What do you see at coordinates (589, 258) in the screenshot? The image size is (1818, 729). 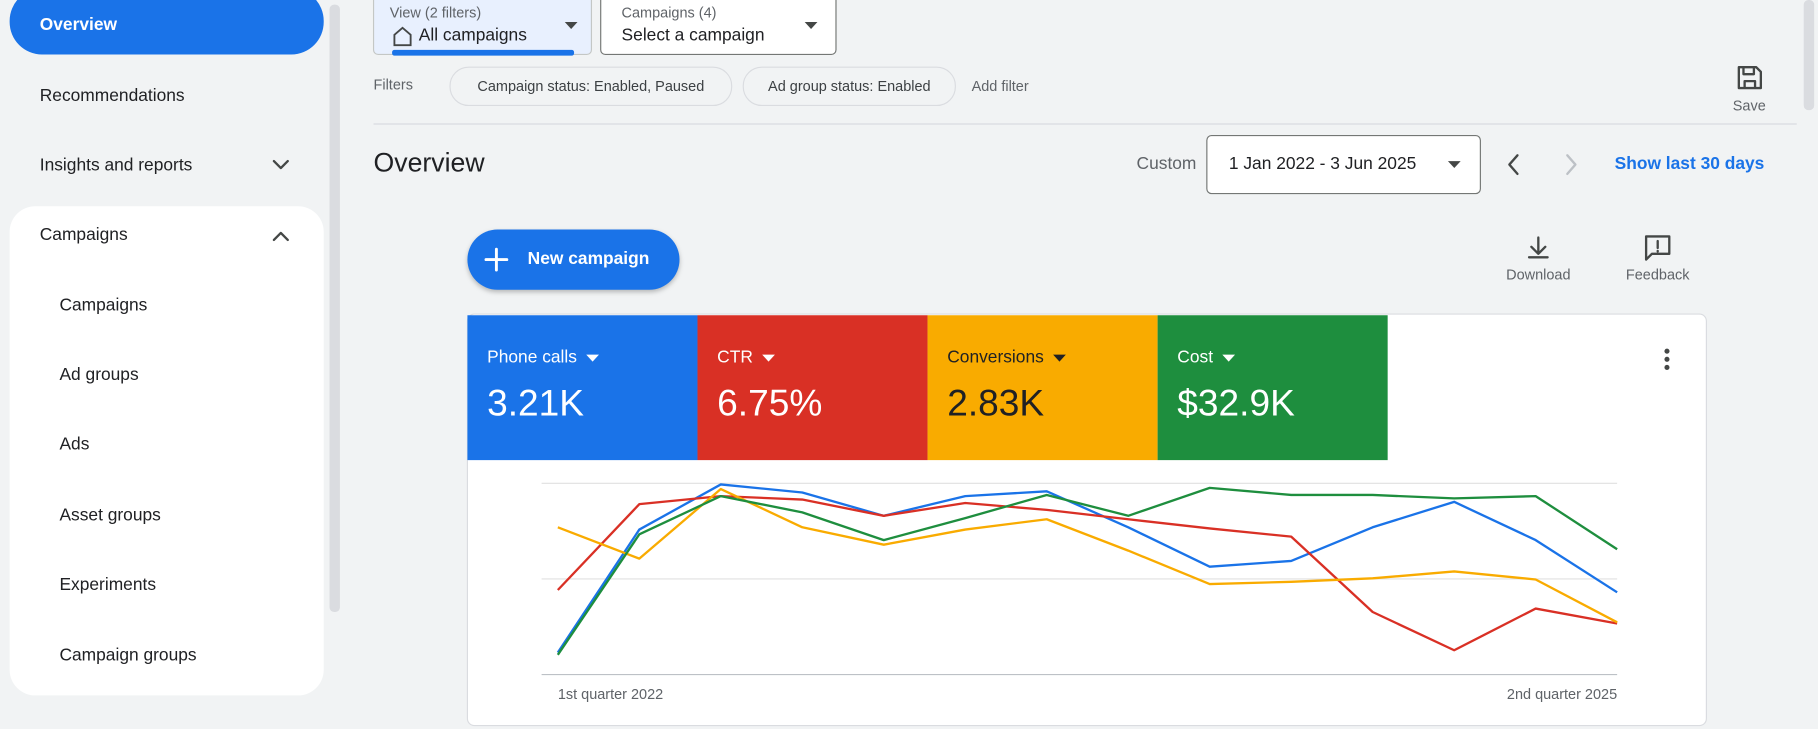 I see `button-label: New campaign` at bounding box center [589, 258].